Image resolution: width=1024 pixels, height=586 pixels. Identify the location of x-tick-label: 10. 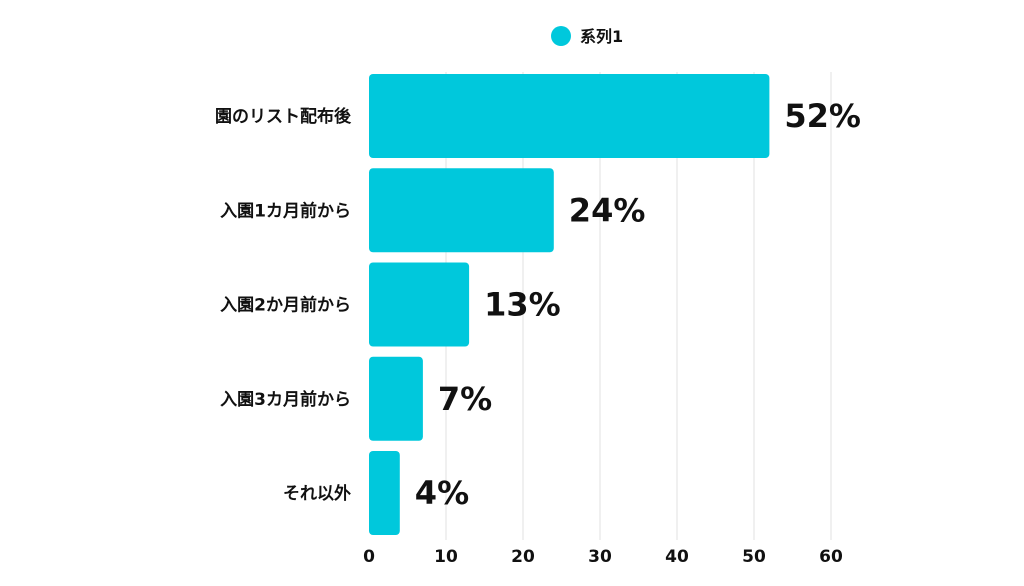
(446, 557).